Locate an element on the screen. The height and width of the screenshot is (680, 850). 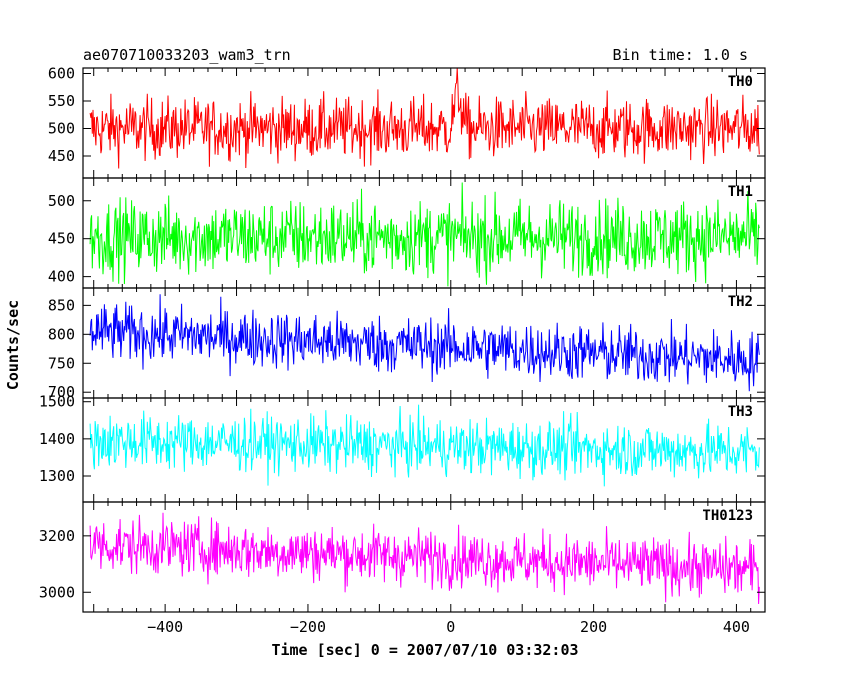
chart-title: ae070710033203_wam3_trn is located at coordinates (187, 55).